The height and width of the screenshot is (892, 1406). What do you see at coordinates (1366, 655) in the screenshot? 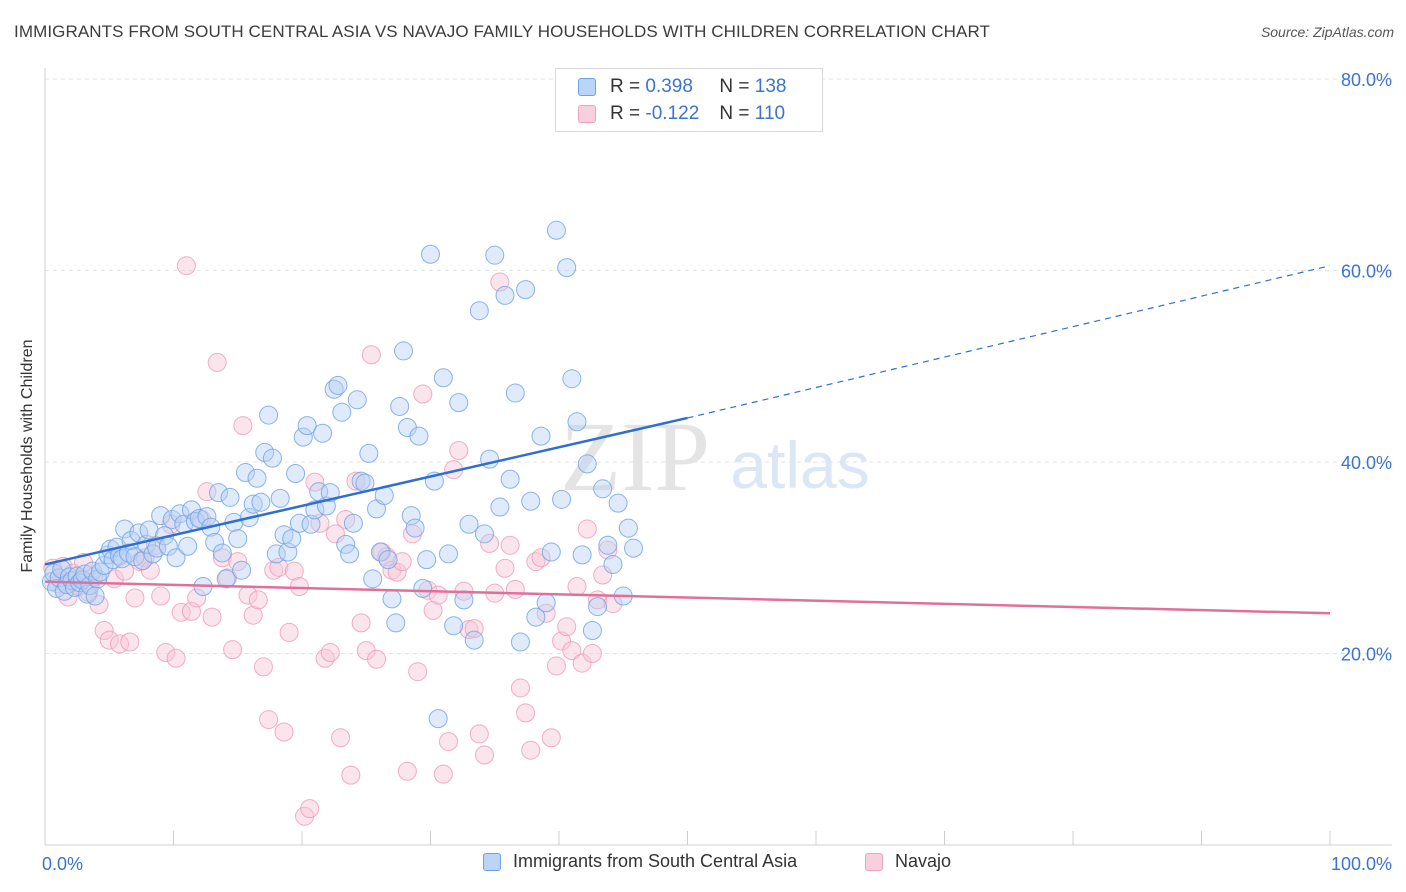
I see `y-tick-label: 20.0%` at bounding box center [1366, 655].